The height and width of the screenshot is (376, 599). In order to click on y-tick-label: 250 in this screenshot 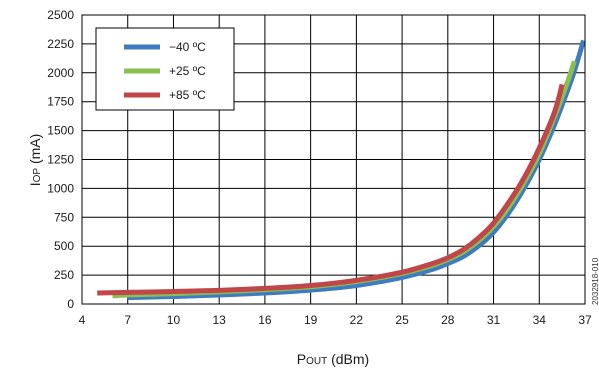, I will do `click(64, 275)`.